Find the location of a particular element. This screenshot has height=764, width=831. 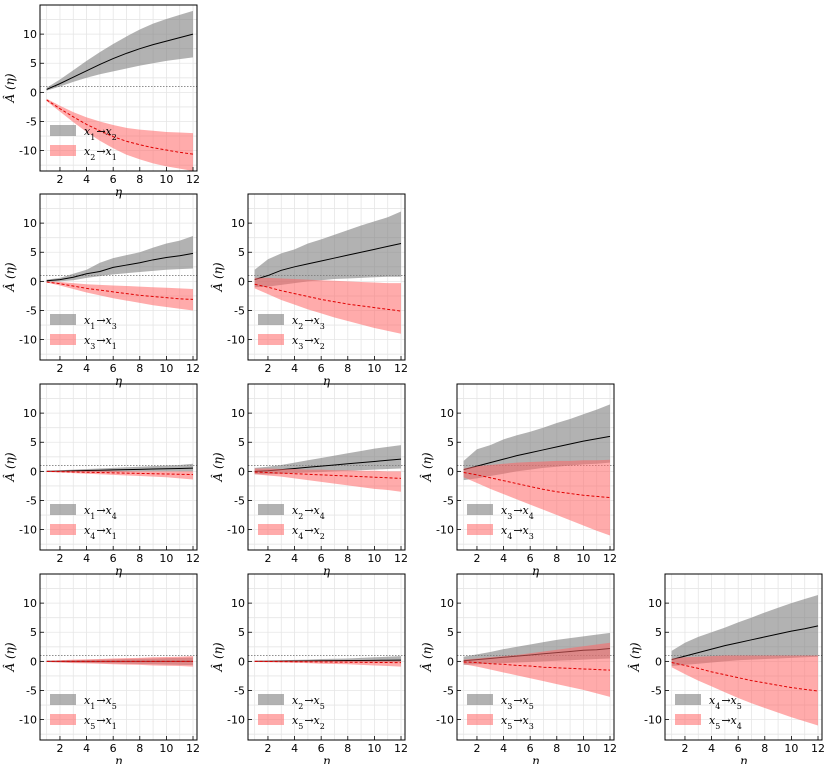

legend-label: x2→x1 is located at coordinates (100, 153).